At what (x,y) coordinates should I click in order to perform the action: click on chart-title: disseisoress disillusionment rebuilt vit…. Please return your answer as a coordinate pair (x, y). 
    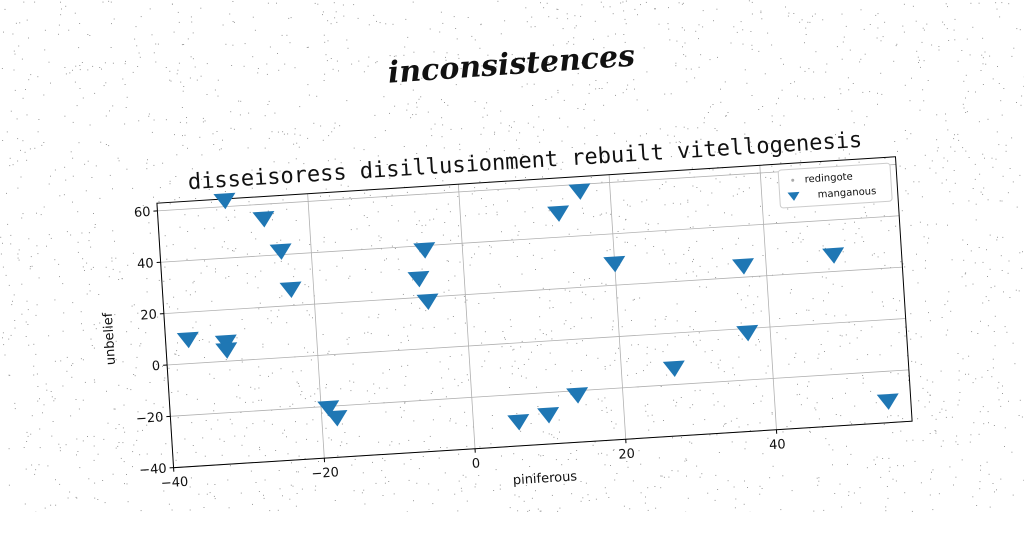
    Looking at the image, I should click on (525, 161).